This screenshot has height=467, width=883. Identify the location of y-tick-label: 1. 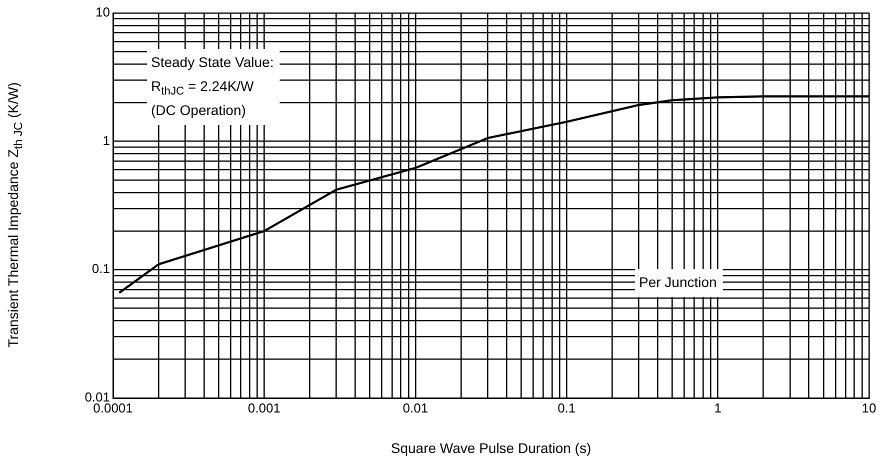
(106, 140).